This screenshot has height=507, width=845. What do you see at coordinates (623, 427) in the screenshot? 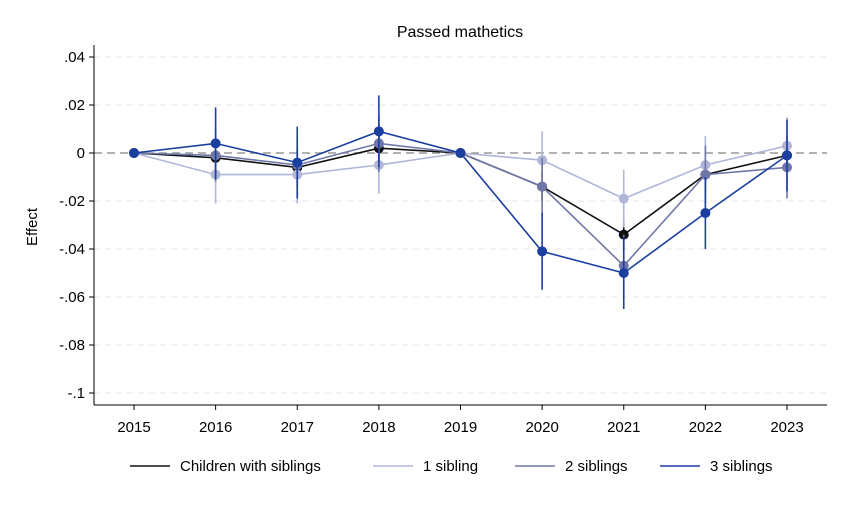
I see `x-tick-label: 2021` at bounding box center [623, 427].